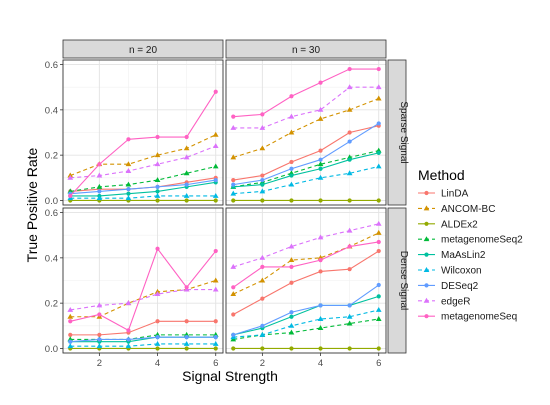 This screenshot has width=550, height=405. Describe the element at coordinates (306, 263) in the screenshot. I see `series-line-ancom-bc` at that location.